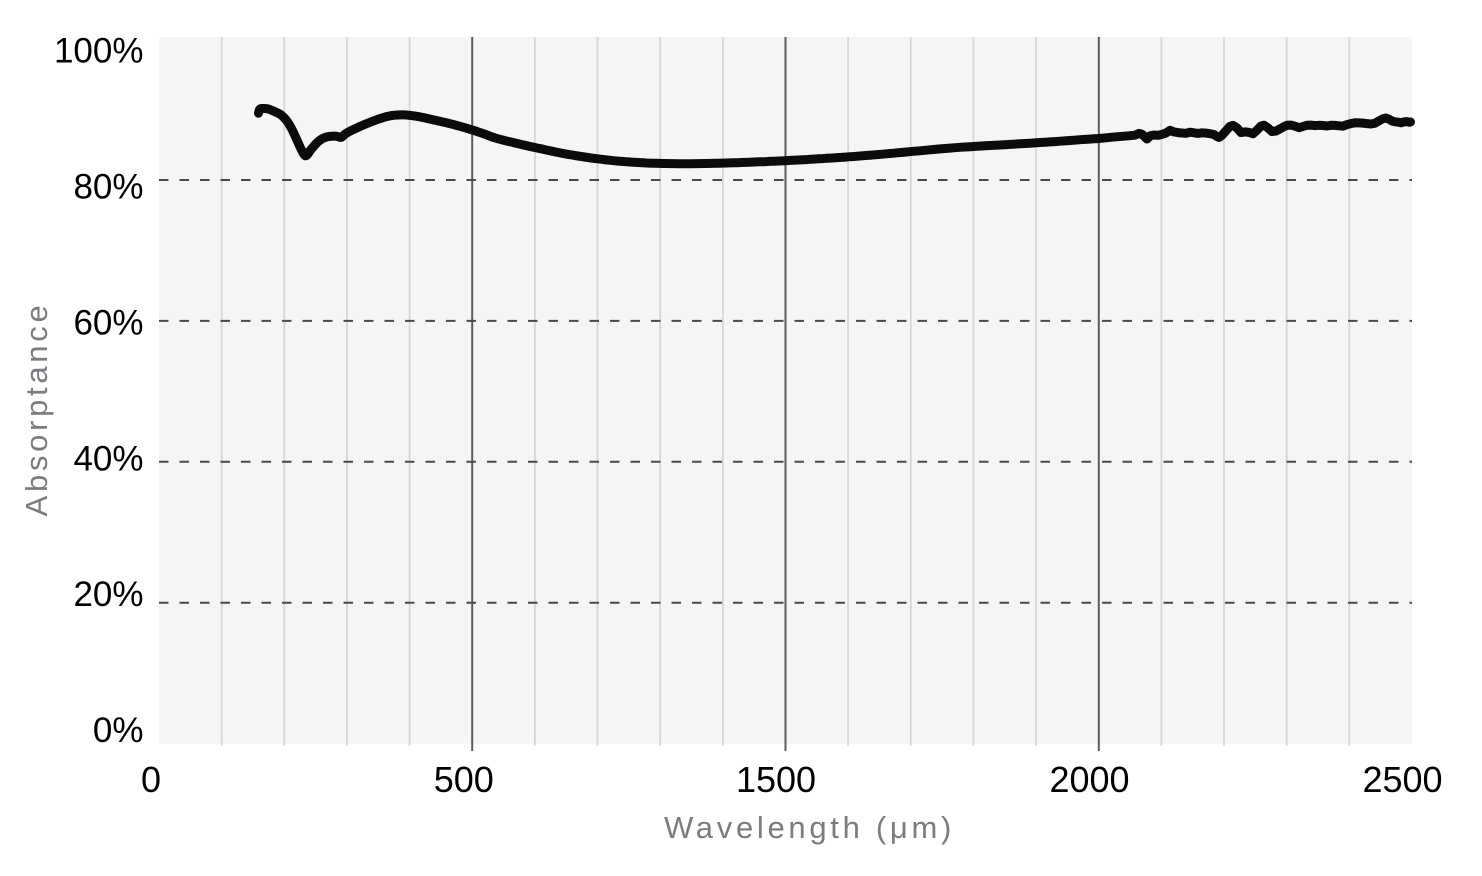  Describe the element at coordinates (108, 323) in the screenshot. I see `svg-text: 60%` at that location.